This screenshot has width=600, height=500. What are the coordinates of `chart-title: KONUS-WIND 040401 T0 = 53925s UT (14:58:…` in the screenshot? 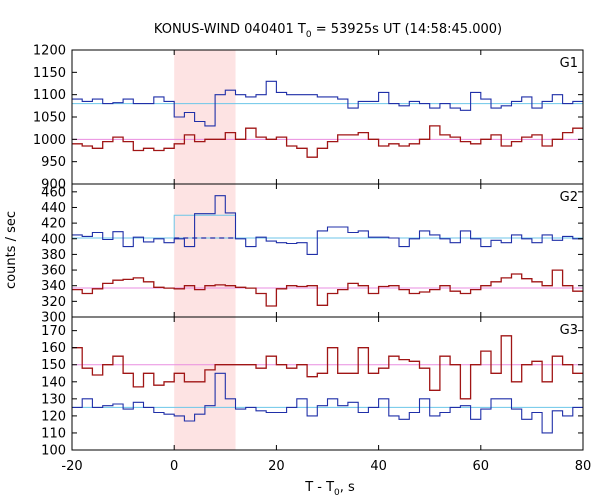 It's located at (328, 31).